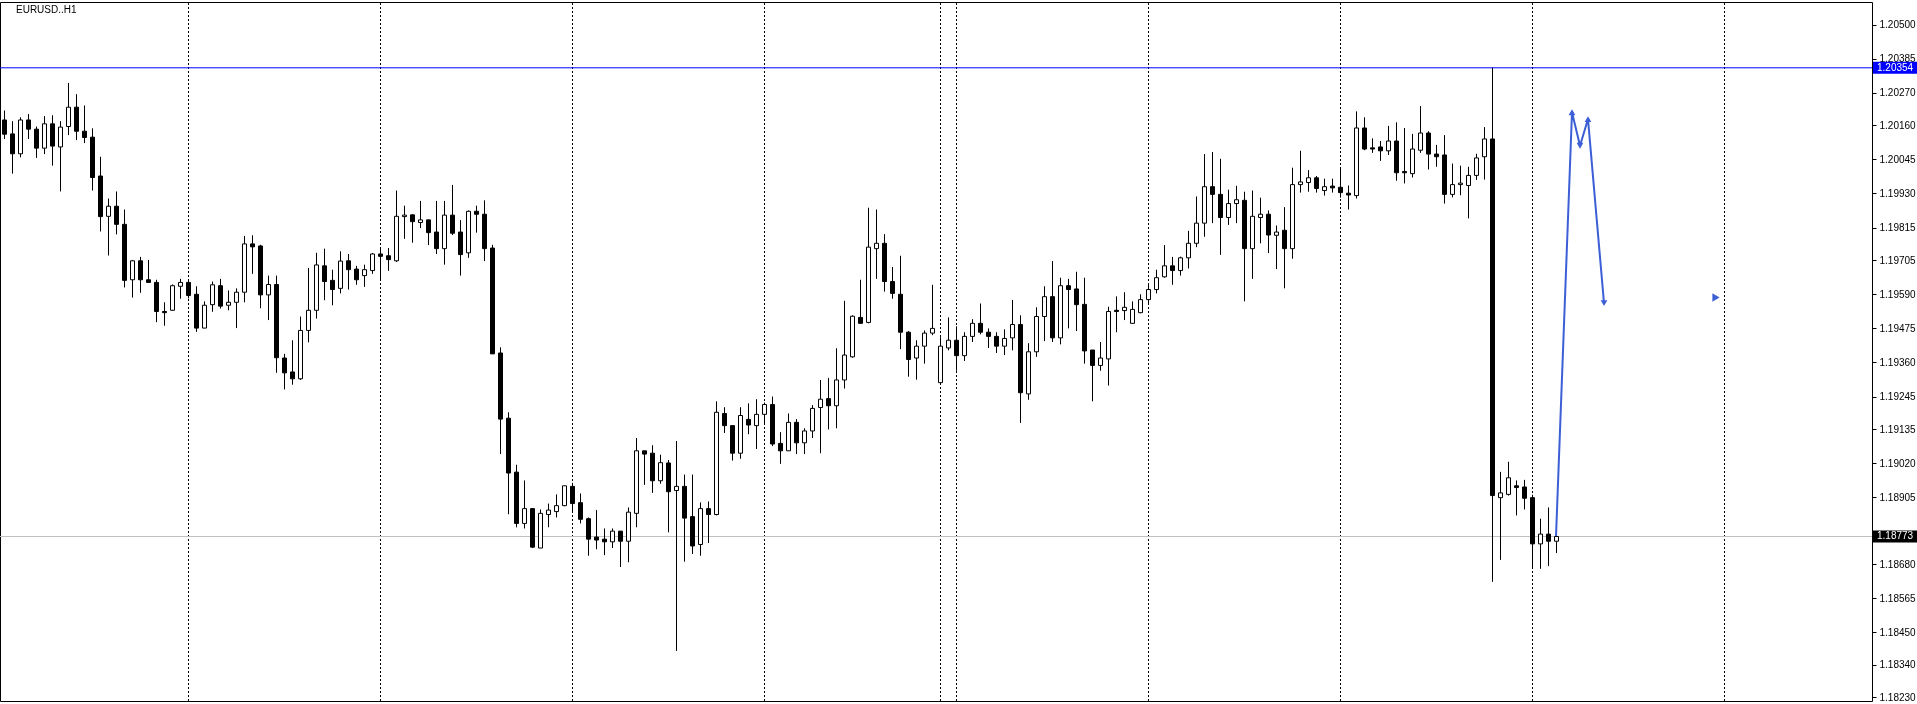 The image size is (1917, 704). Describe the element at coordinates (1898, 665) in the screenshot. I see `y-tick-label: 1.18340` at that location.